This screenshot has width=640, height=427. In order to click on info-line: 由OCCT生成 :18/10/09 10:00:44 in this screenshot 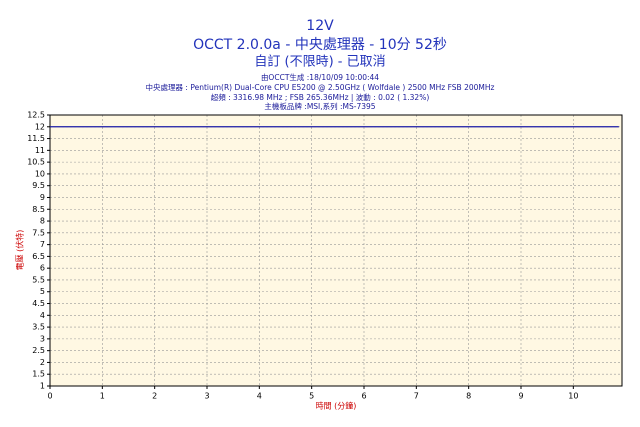, I will do `click(320, 77)`.